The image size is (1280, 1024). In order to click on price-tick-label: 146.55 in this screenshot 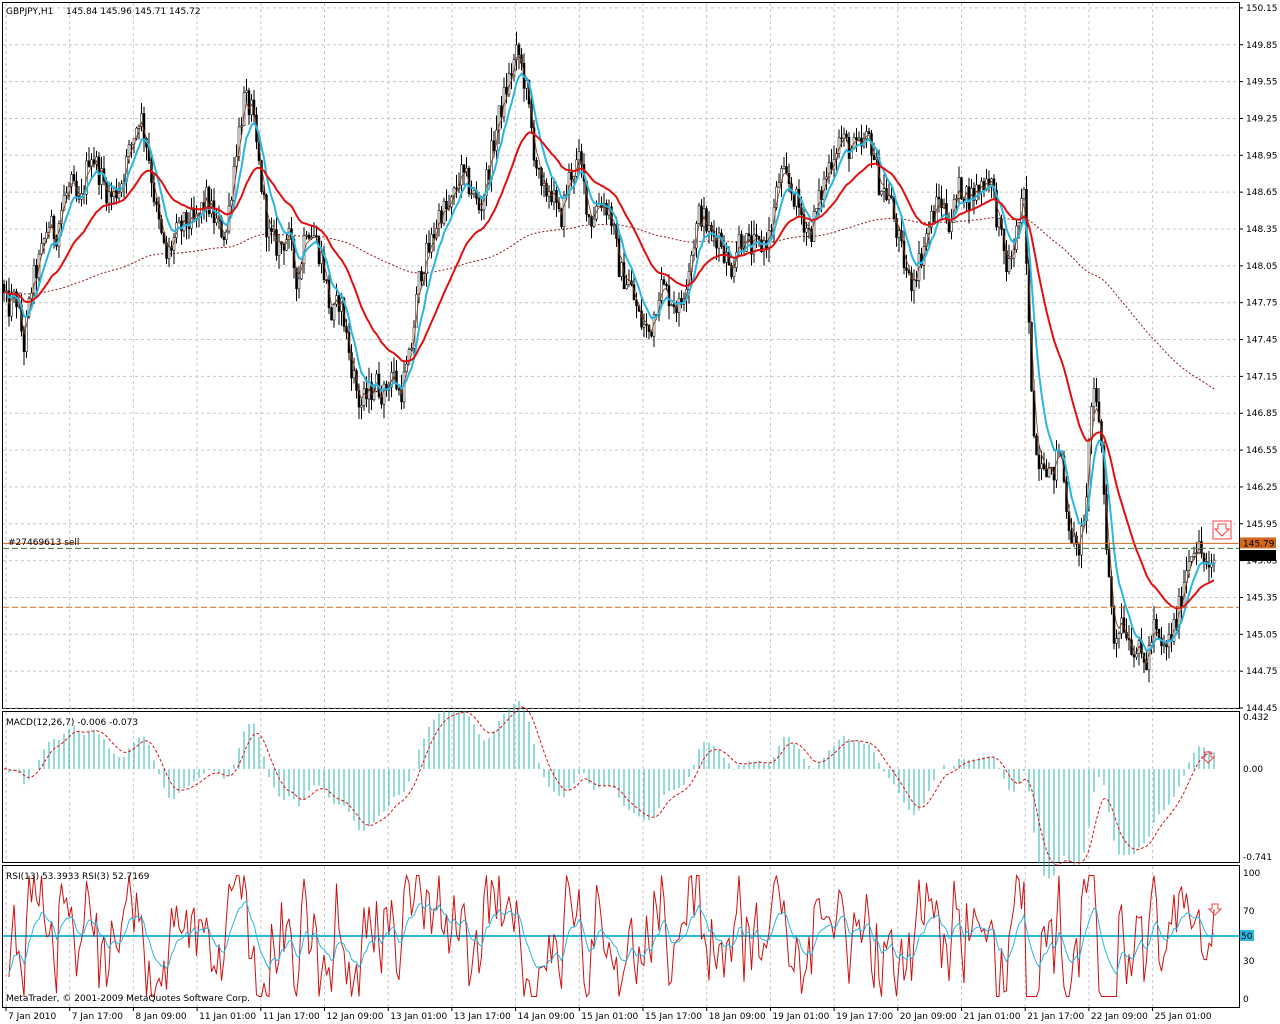, I will do `click(1262, 451)`.